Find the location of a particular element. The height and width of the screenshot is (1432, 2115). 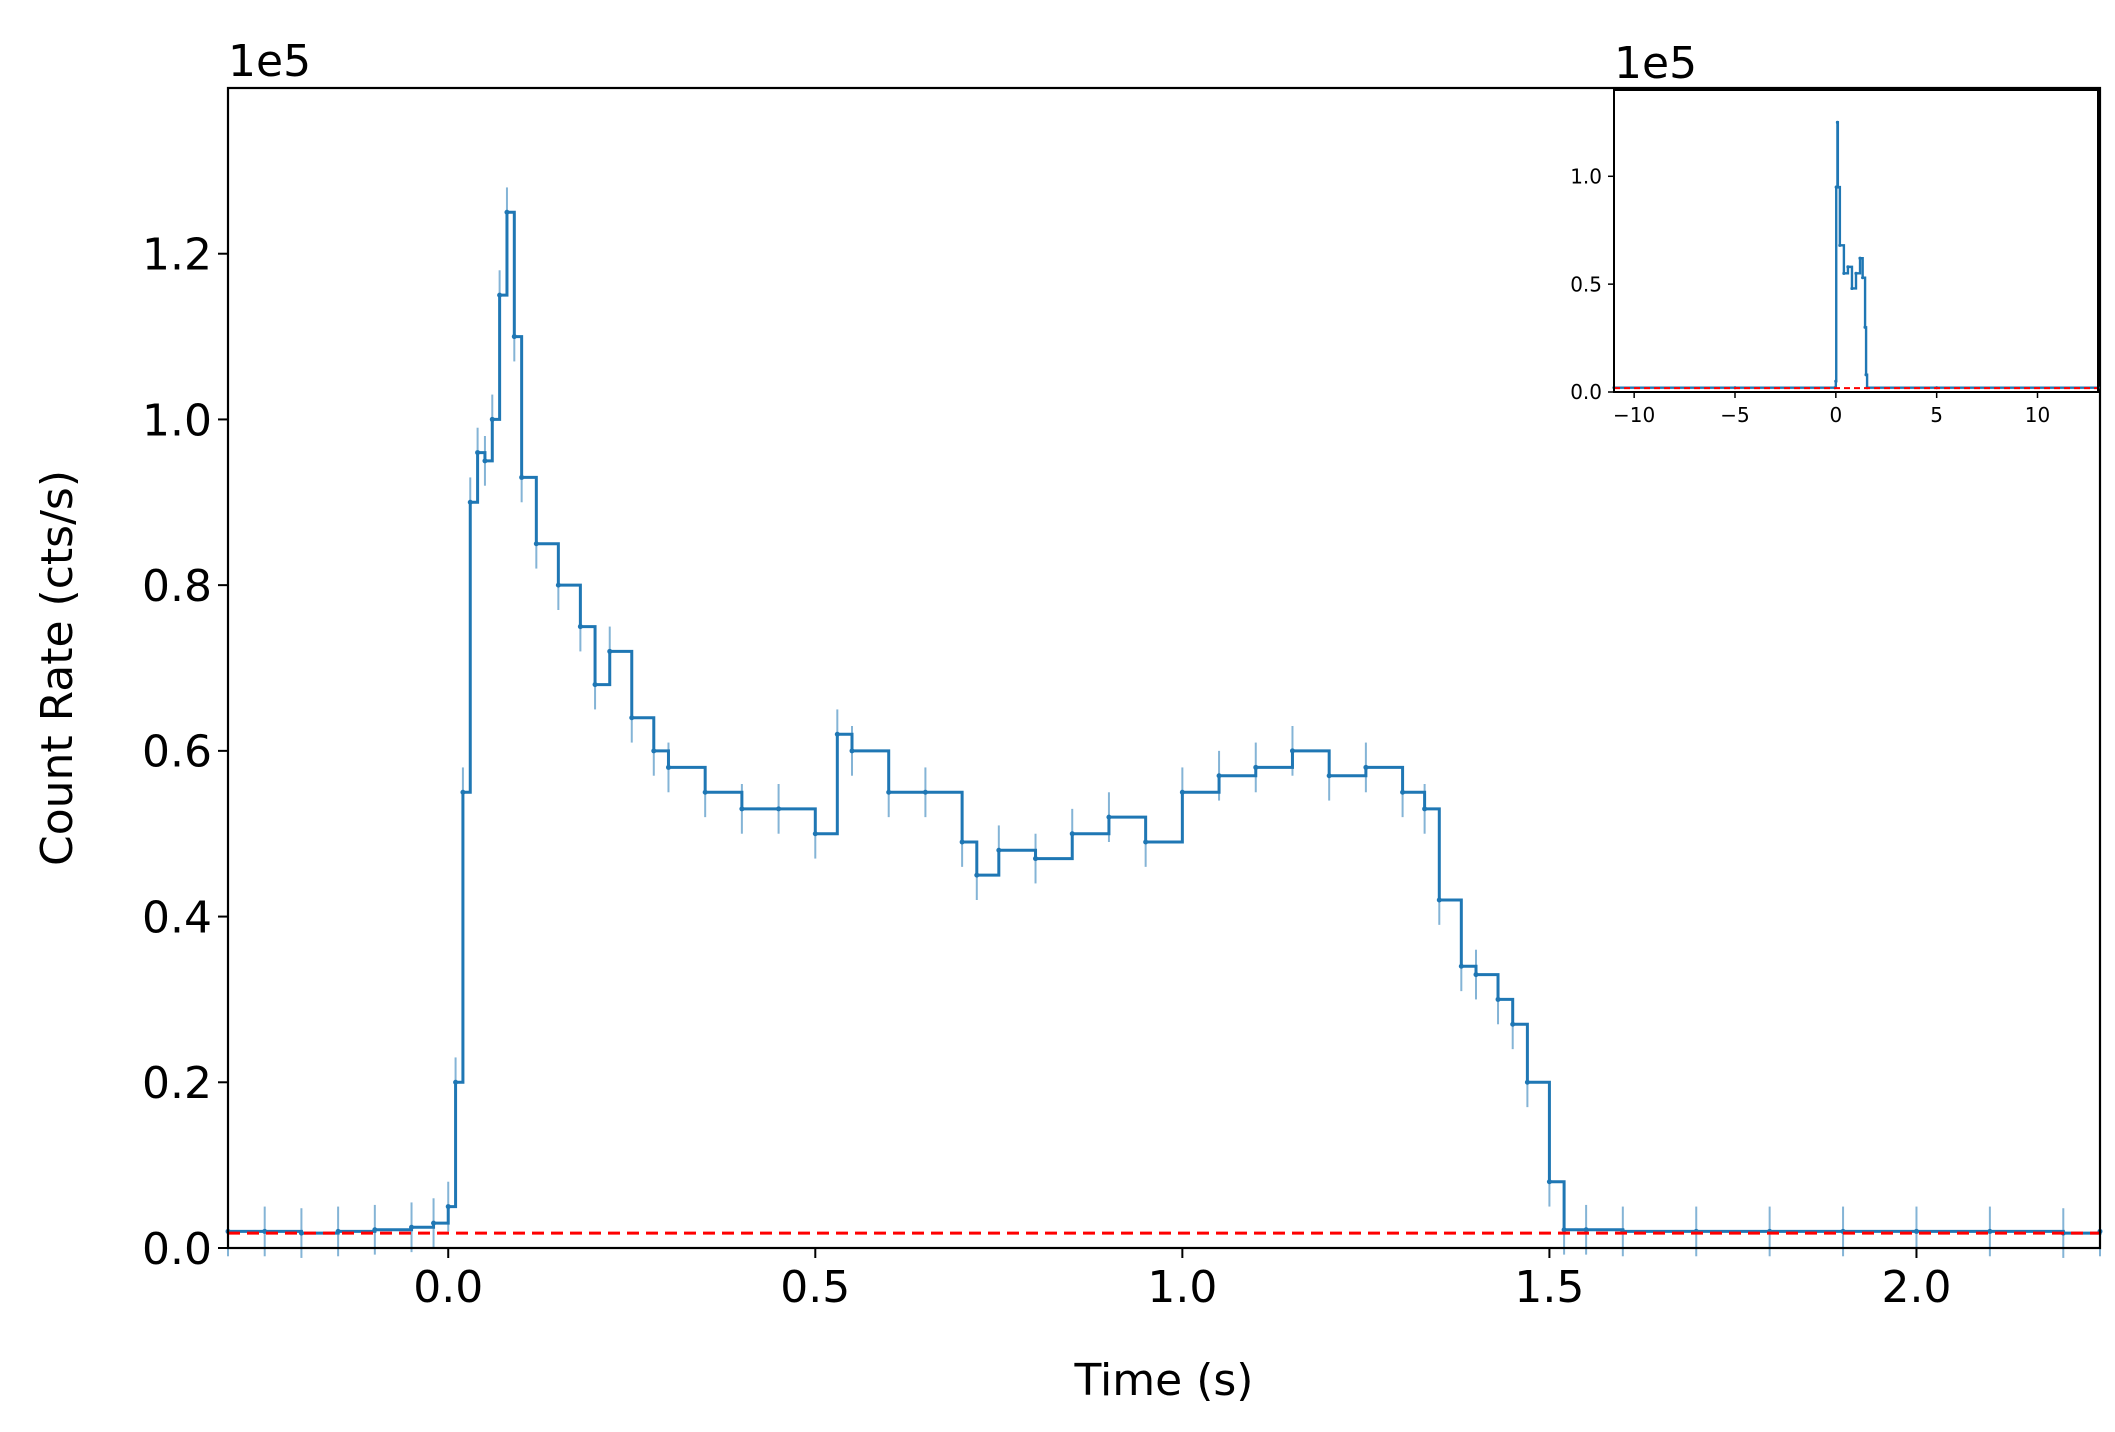

main-offset-label: 1e5 is located at coordinates (269, 61).